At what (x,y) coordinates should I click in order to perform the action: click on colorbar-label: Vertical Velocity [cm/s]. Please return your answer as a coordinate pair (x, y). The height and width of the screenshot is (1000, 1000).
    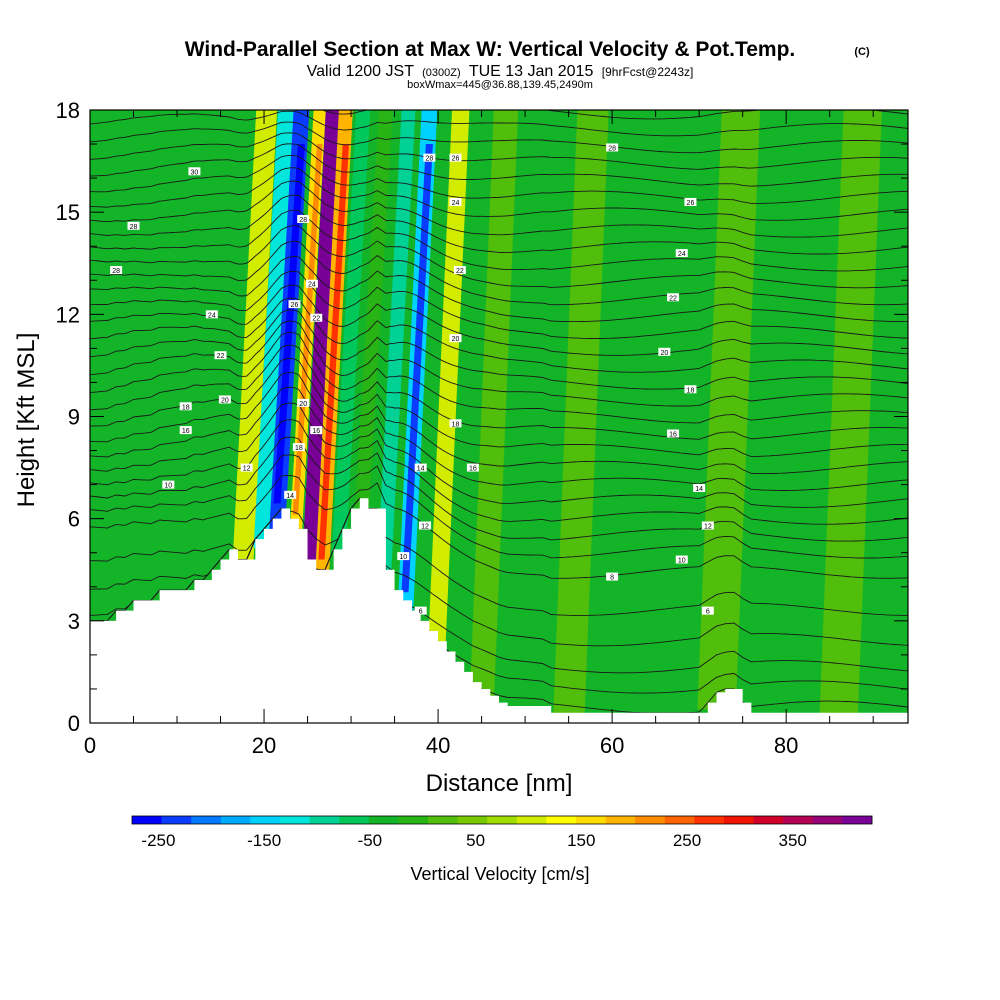
    Looking at the image, I should click on (499, 874).